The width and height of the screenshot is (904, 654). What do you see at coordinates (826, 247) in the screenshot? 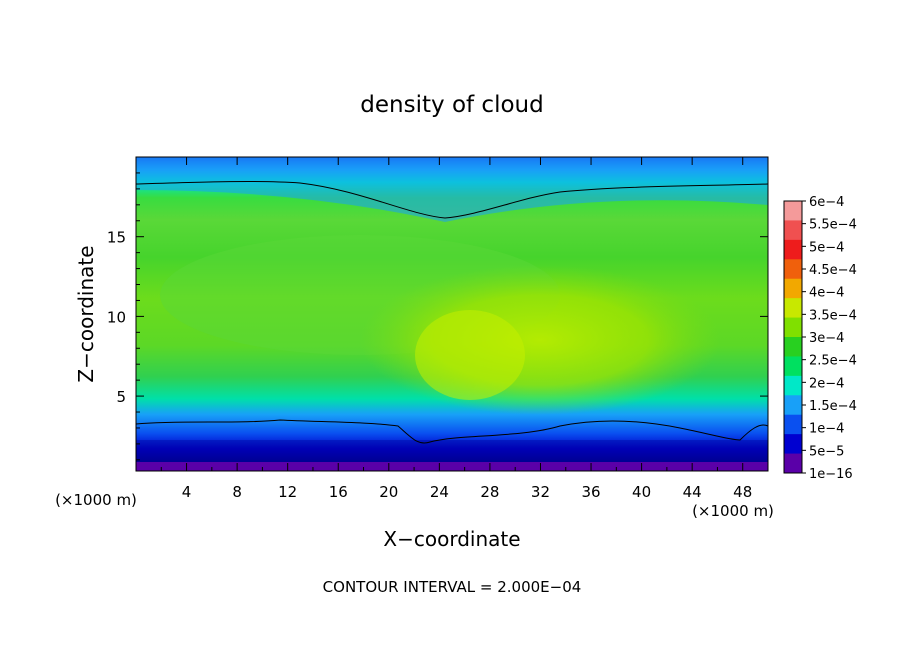
I see `colorbar-label: 5e−4` at bounding box center [826, 247].